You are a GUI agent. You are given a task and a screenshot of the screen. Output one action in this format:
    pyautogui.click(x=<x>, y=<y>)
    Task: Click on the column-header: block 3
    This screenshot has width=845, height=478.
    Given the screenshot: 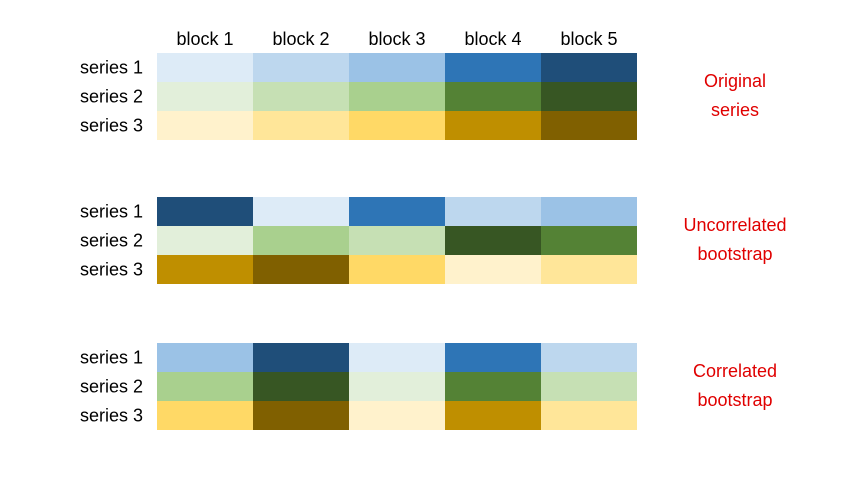 What is the action you would take?
    pyautogui.click(x=396, y=39)
    